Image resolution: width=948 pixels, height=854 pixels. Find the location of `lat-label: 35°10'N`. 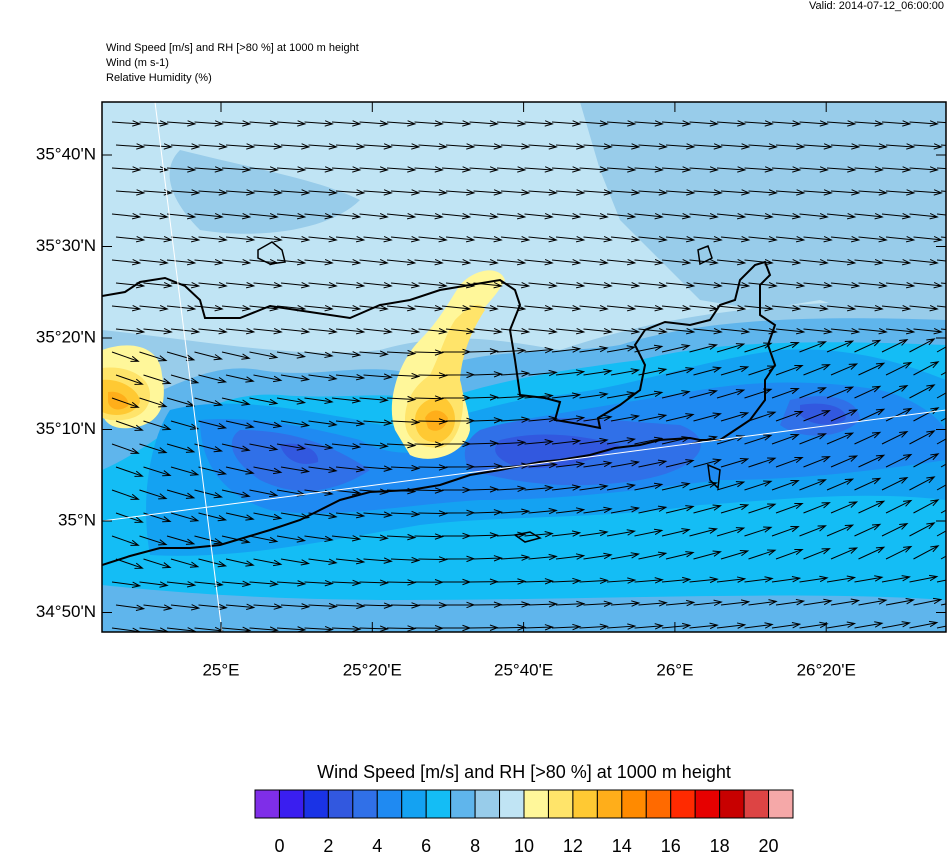

lat-label: 35°10'N is located at coordinates (66, 428).